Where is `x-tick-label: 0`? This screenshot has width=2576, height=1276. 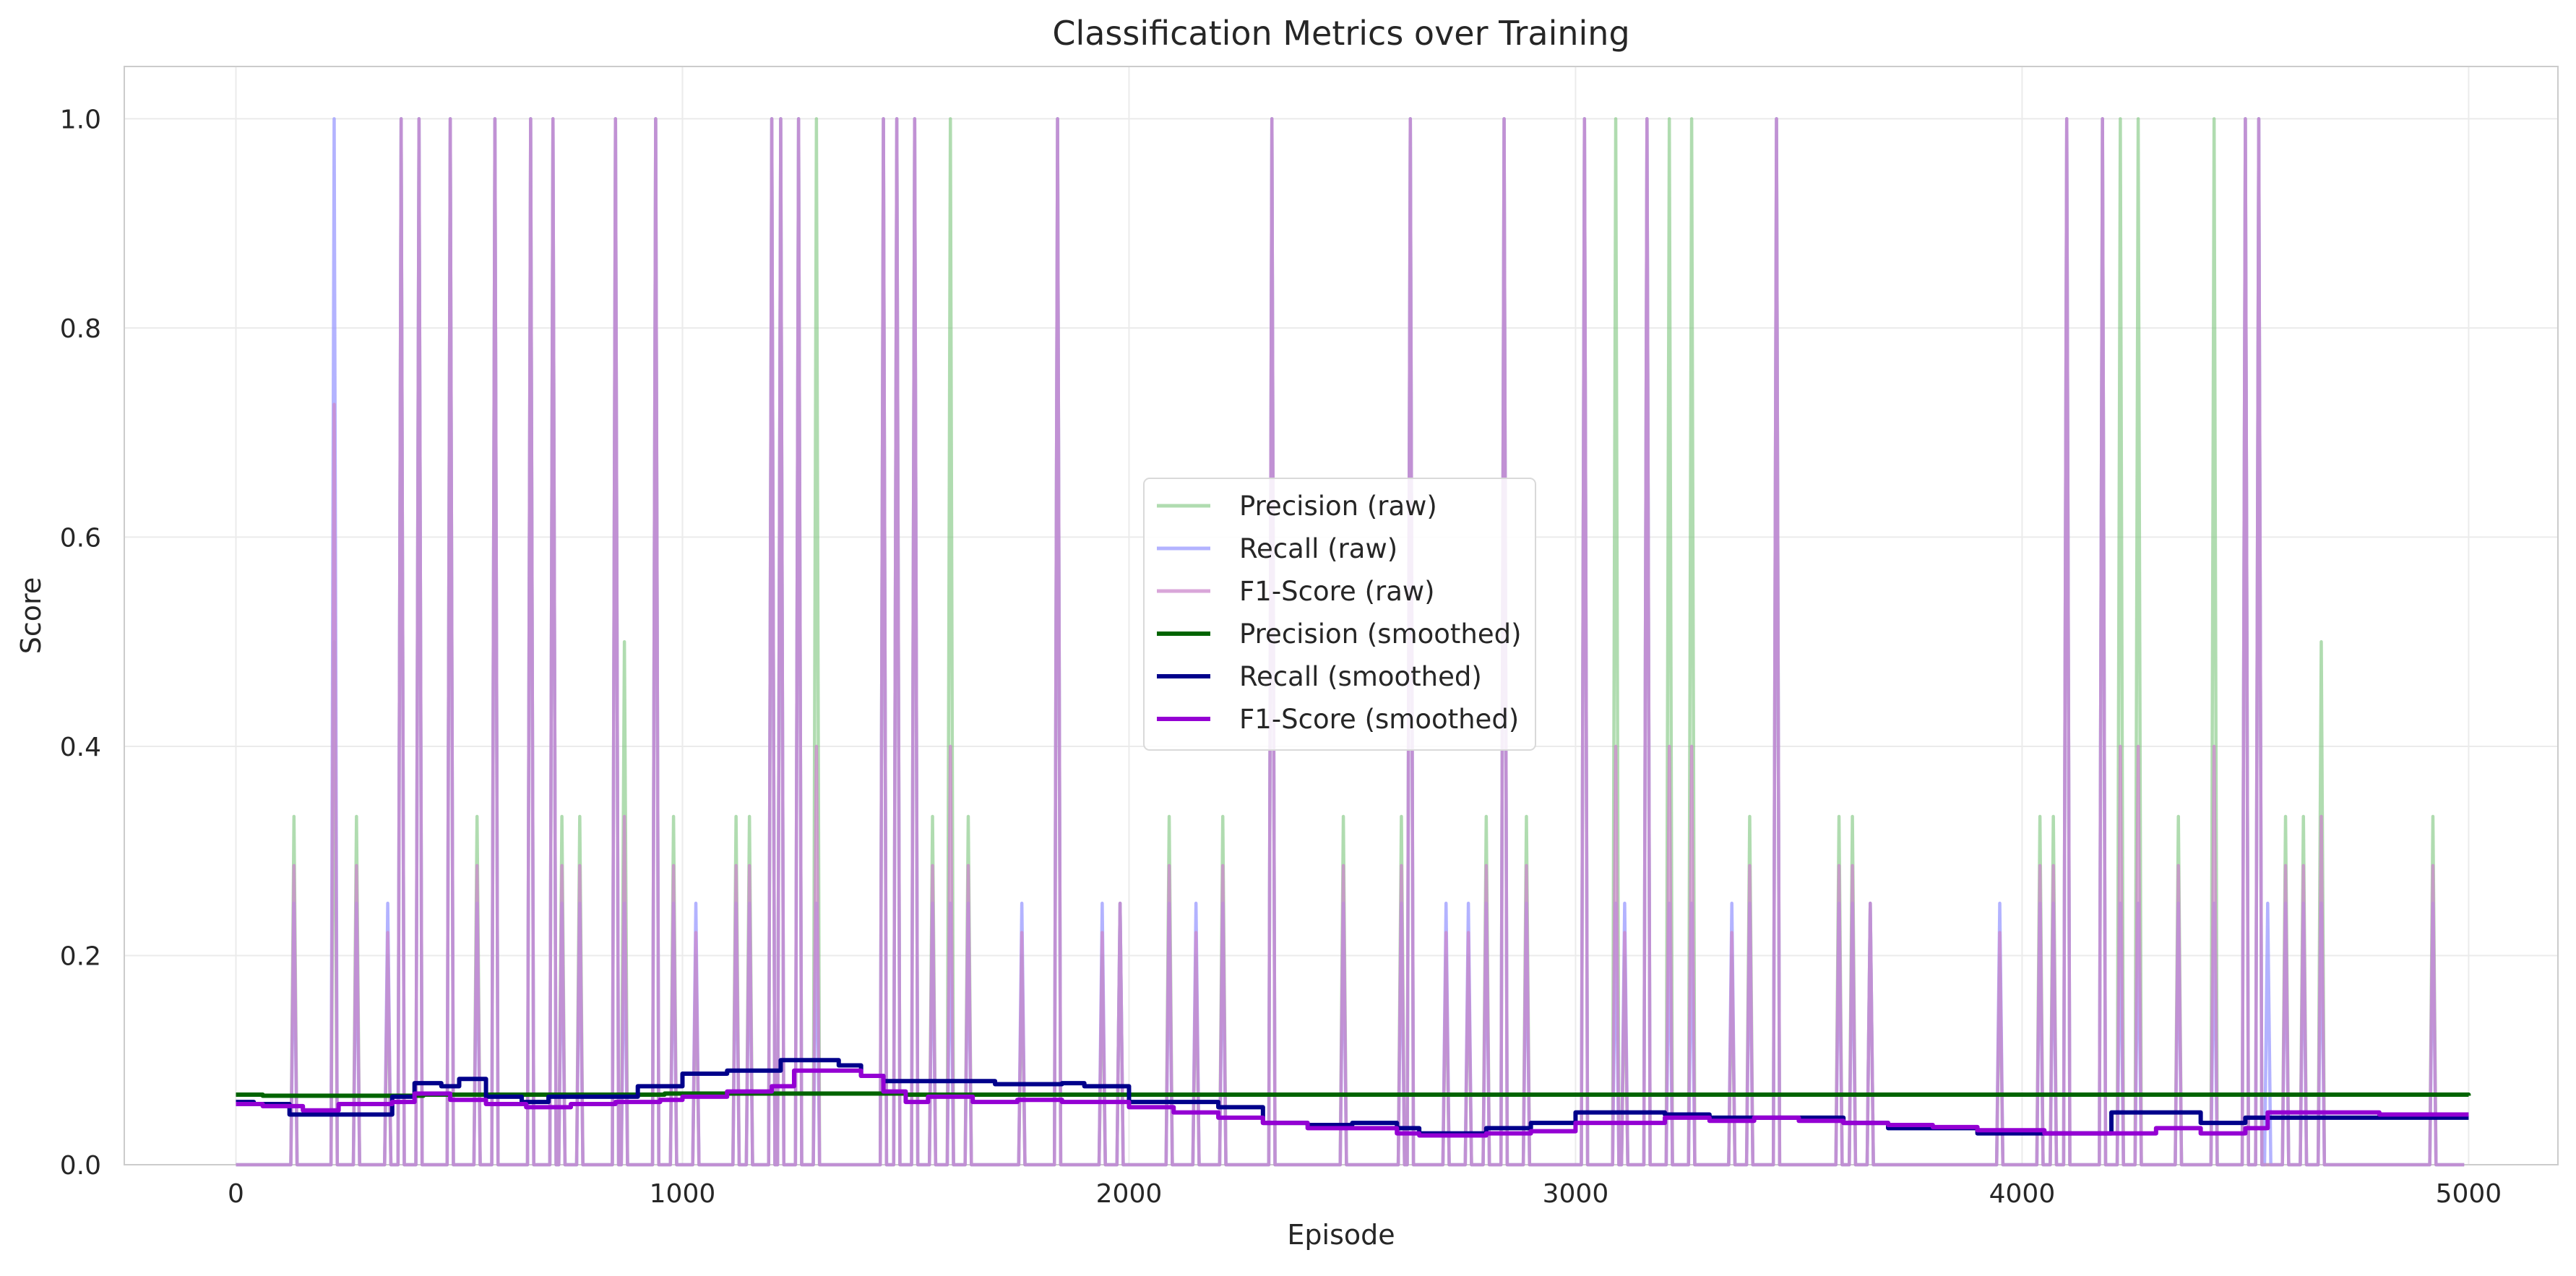
x-tick-label: 0 is located at coordinates (236, 1194).